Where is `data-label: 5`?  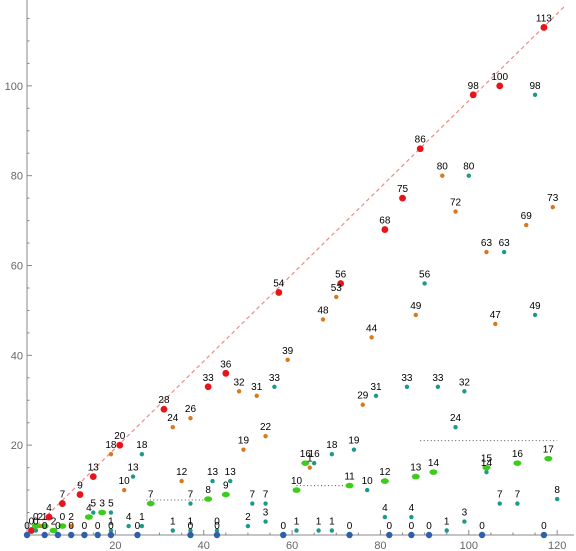 data-label: 5 is located at coordinates (93, 504).